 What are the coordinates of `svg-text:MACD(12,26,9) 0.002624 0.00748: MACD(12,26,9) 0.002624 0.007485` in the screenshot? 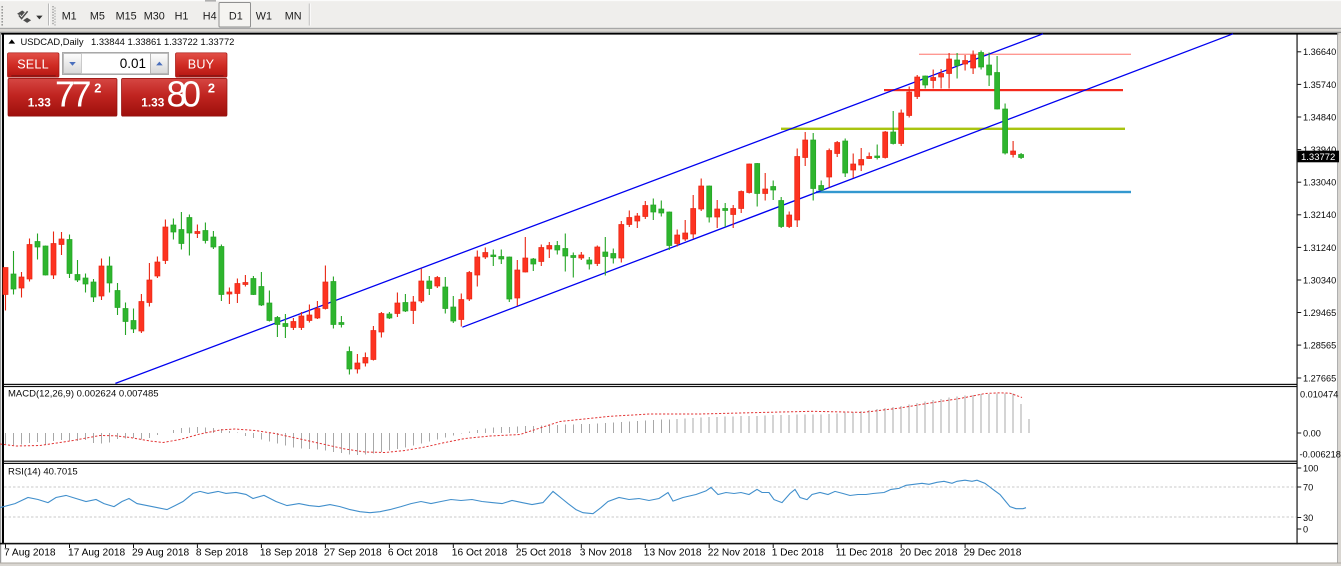 It's located at (83, 394).